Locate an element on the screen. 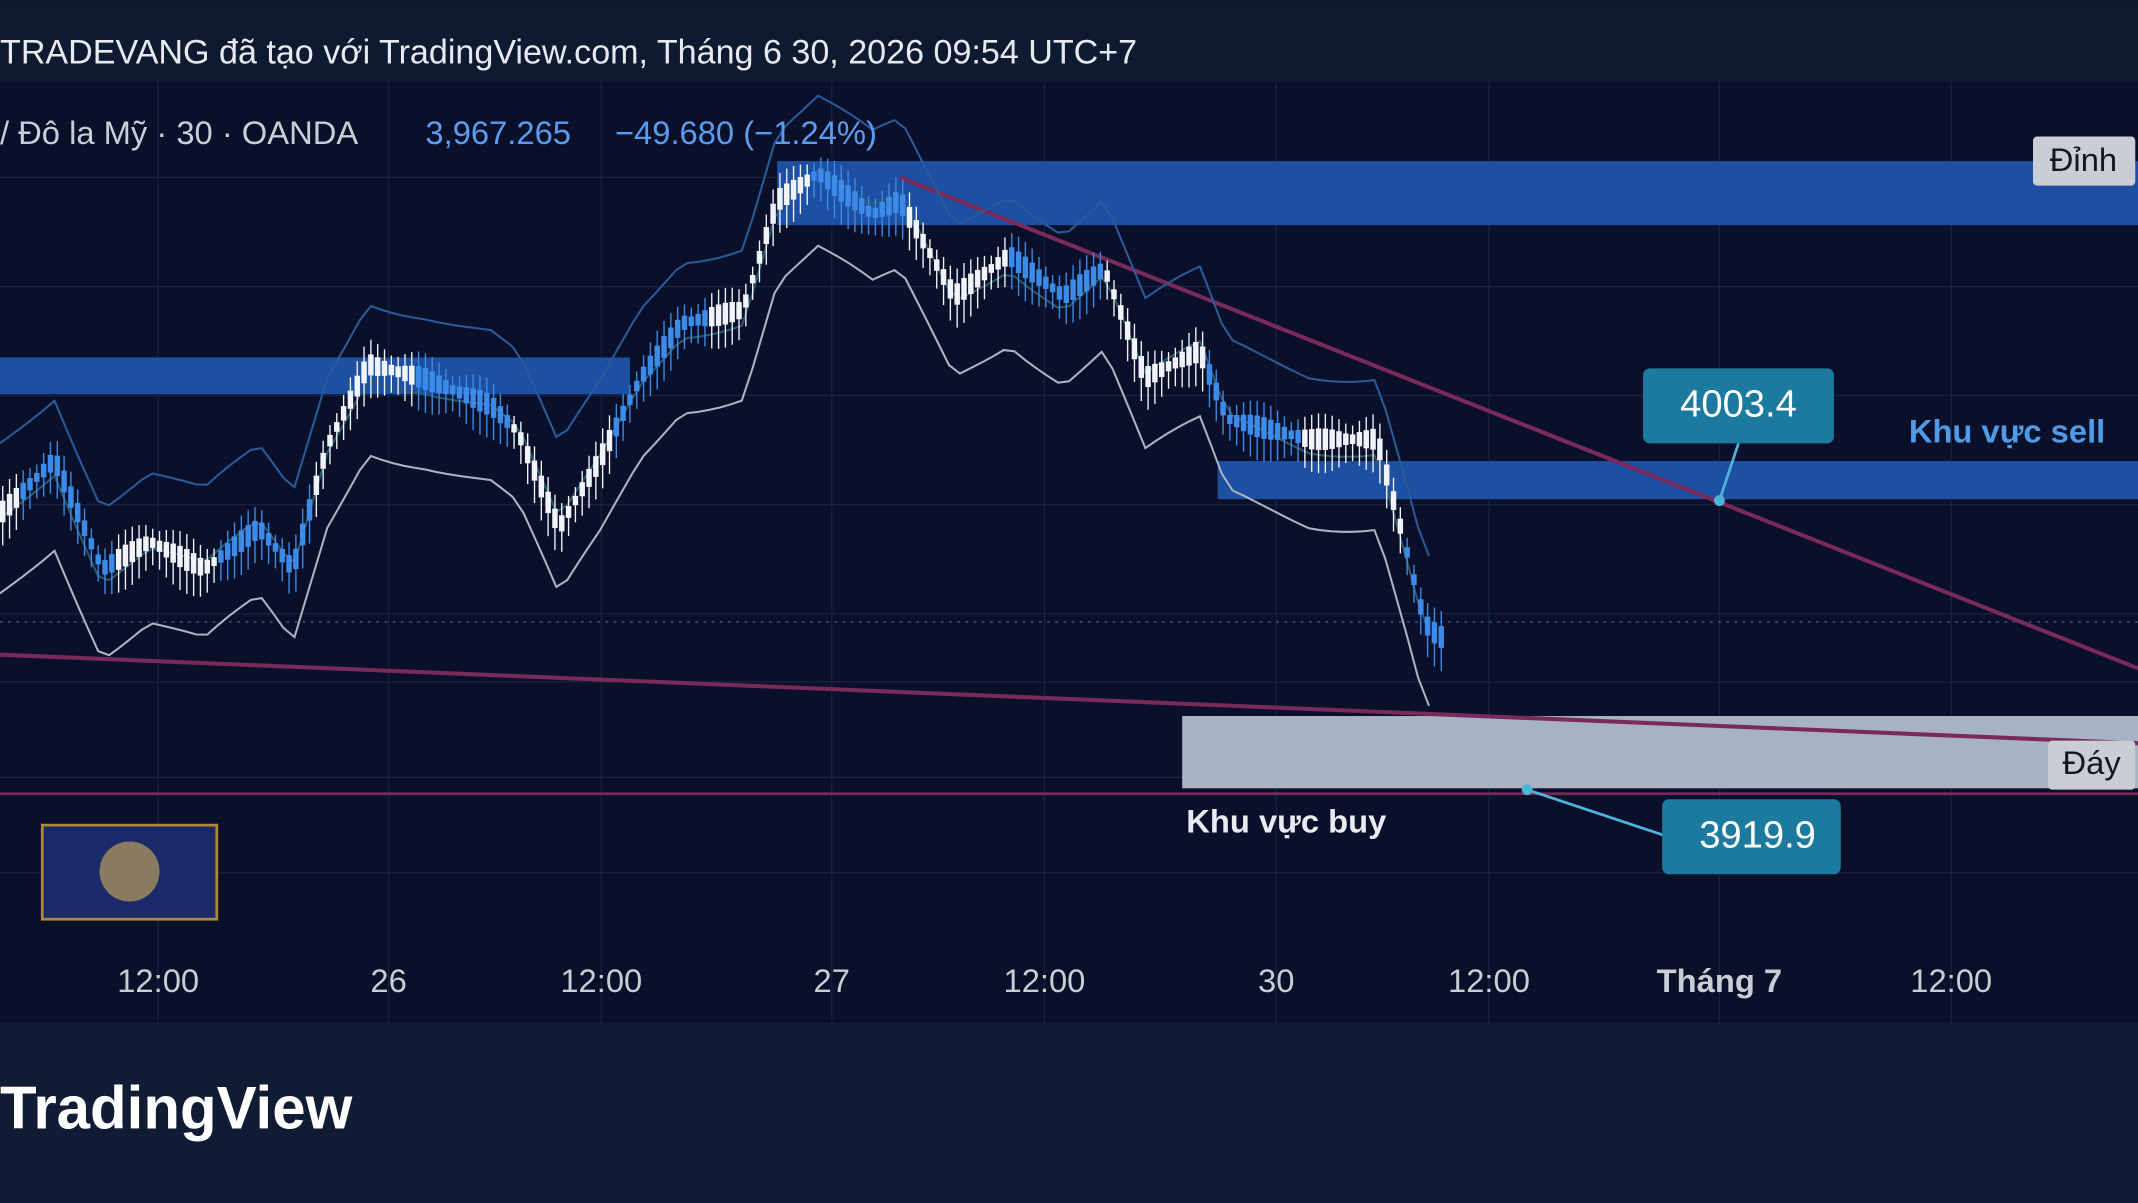  x-tick-label: 26 is located at coordinates (388, 980).